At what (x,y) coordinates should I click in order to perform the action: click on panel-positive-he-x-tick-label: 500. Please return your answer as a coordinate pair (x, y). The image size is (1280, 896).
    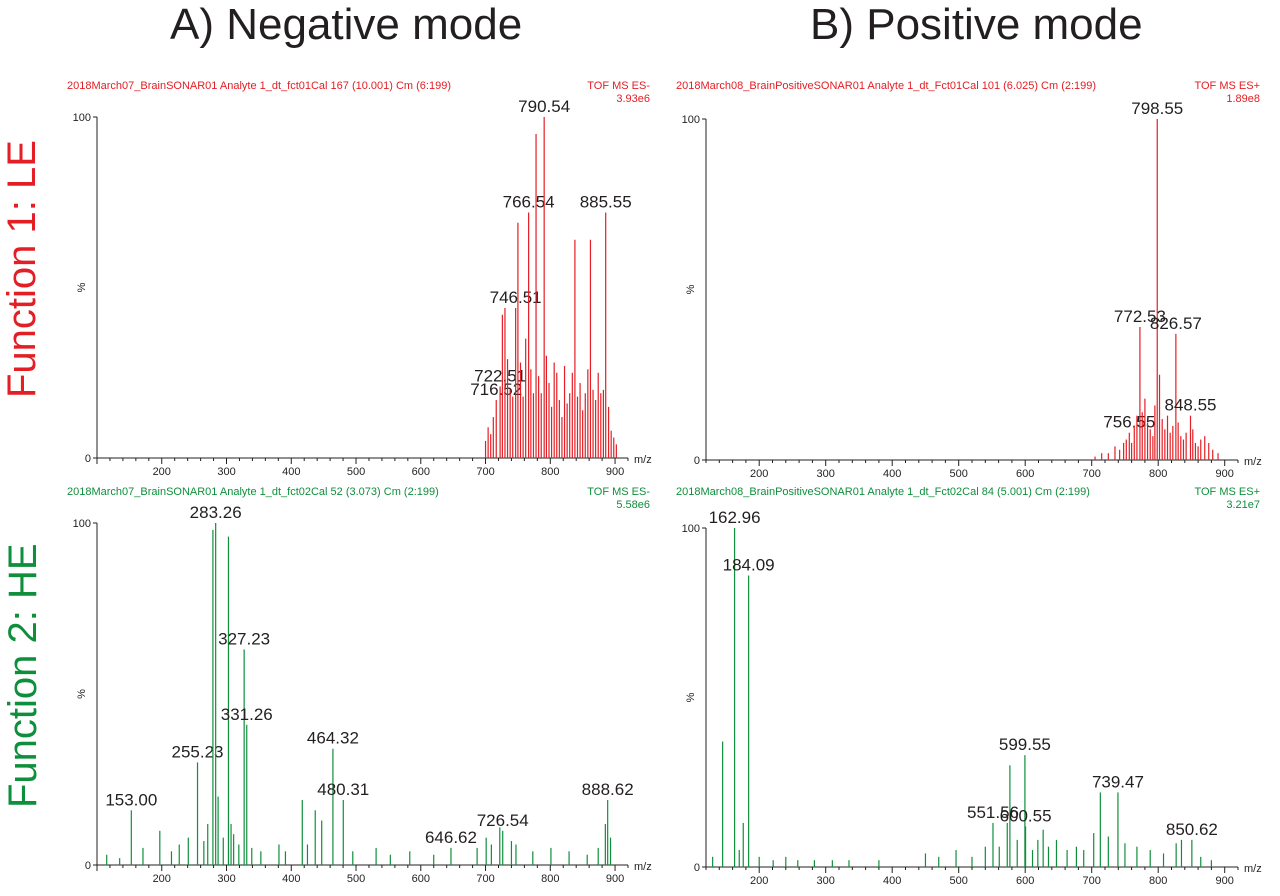
    Looking at the image, I should click on (959, 881).